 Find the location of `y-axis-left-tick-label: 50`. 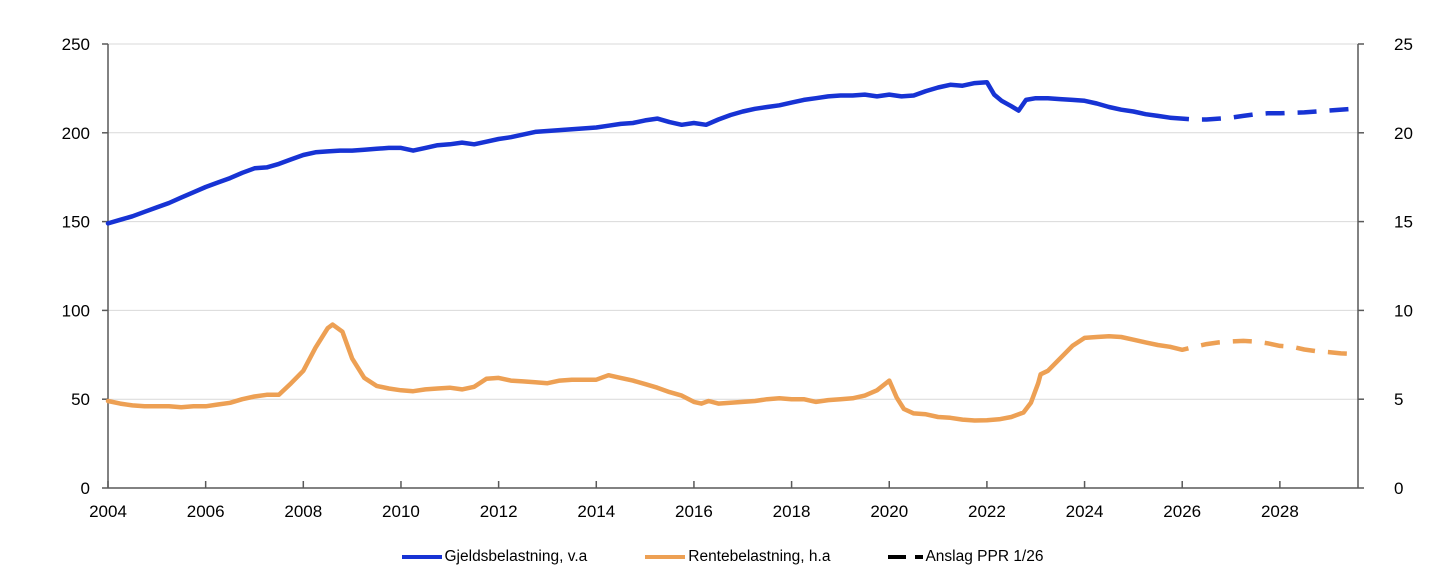

y-axis-left-tick-label: 50 is located at coordinates (80, 399).